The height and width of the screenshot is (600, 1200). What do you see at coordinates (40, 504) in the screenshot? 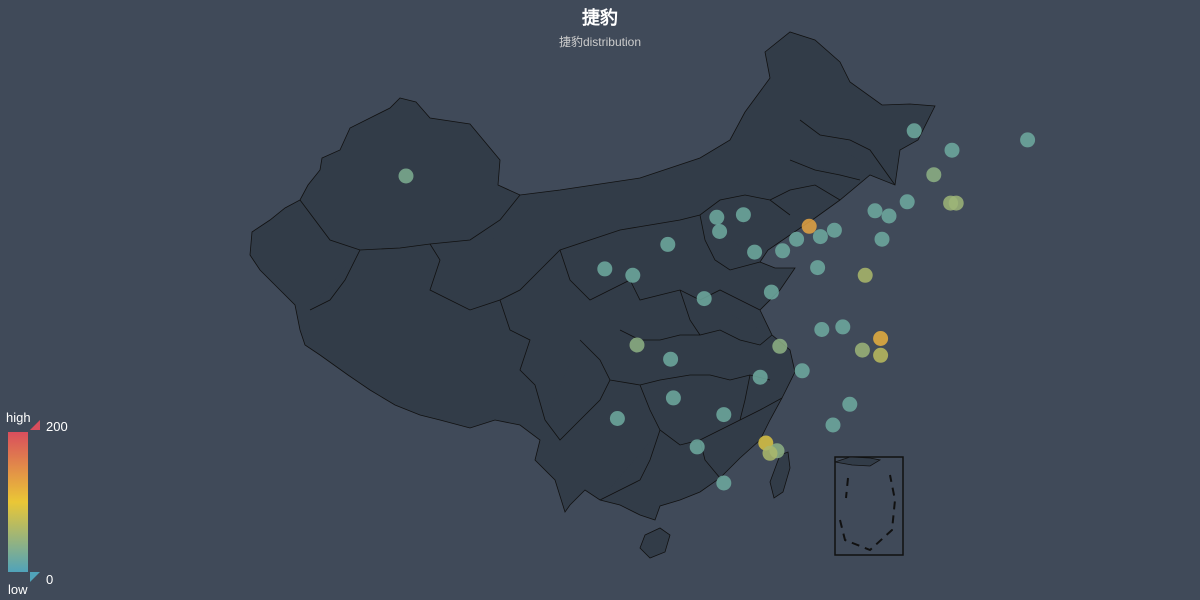
I see `visual-map-legend: high 200 0 low` at bounding box center [40, 504].